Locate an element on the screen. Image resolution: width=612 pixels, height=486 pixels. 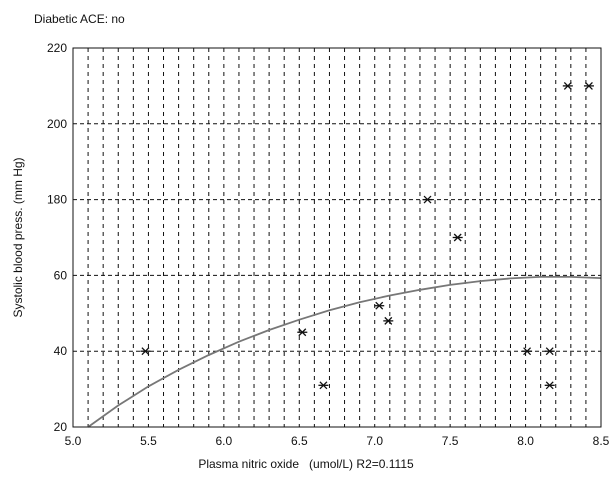
y-tick-labels: 20 40 60 180 200 220 is located at coordinates (57, 237).